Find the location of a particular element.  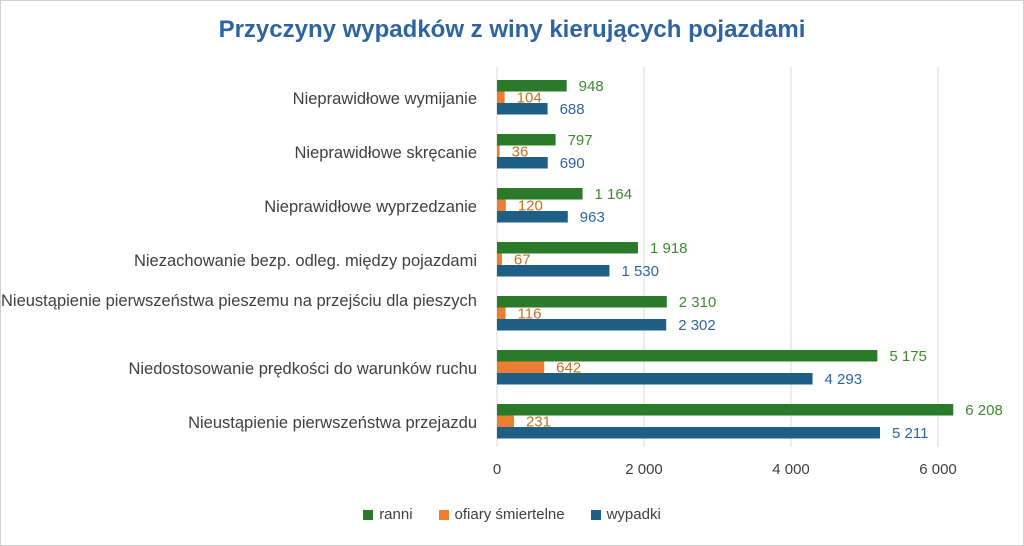

data-label: 2 310 is located at coordinates (698, 302).